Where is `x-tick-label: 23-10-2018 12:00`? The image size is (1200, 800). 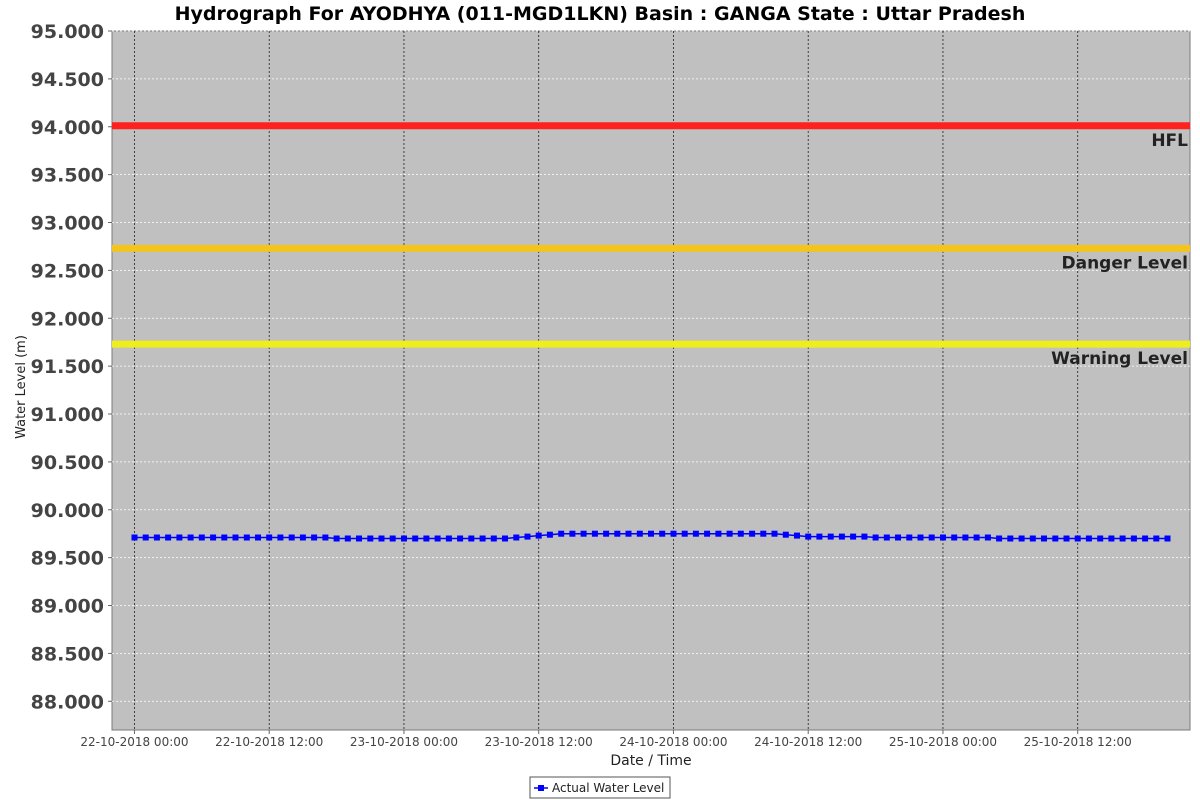 x-tick-label: 23-10-2018 12:00 is located at coordinates (539, 742).